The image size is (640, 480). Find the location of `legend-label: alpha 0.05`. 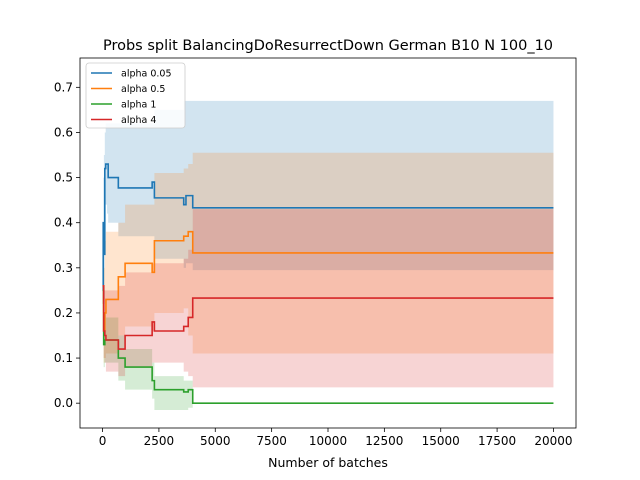

legend-label: alpha 0.05 is located at coordinates (146, 74).